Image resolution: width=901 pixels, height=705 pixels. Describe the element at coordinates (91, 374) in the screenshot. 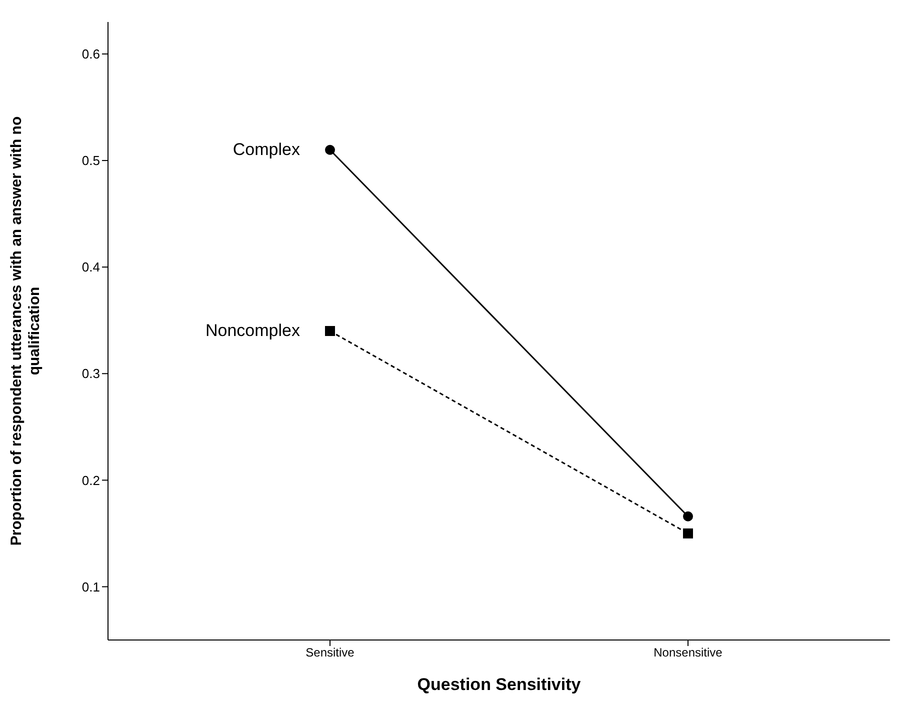

I see `y-tick-label: 0.3` at that location.